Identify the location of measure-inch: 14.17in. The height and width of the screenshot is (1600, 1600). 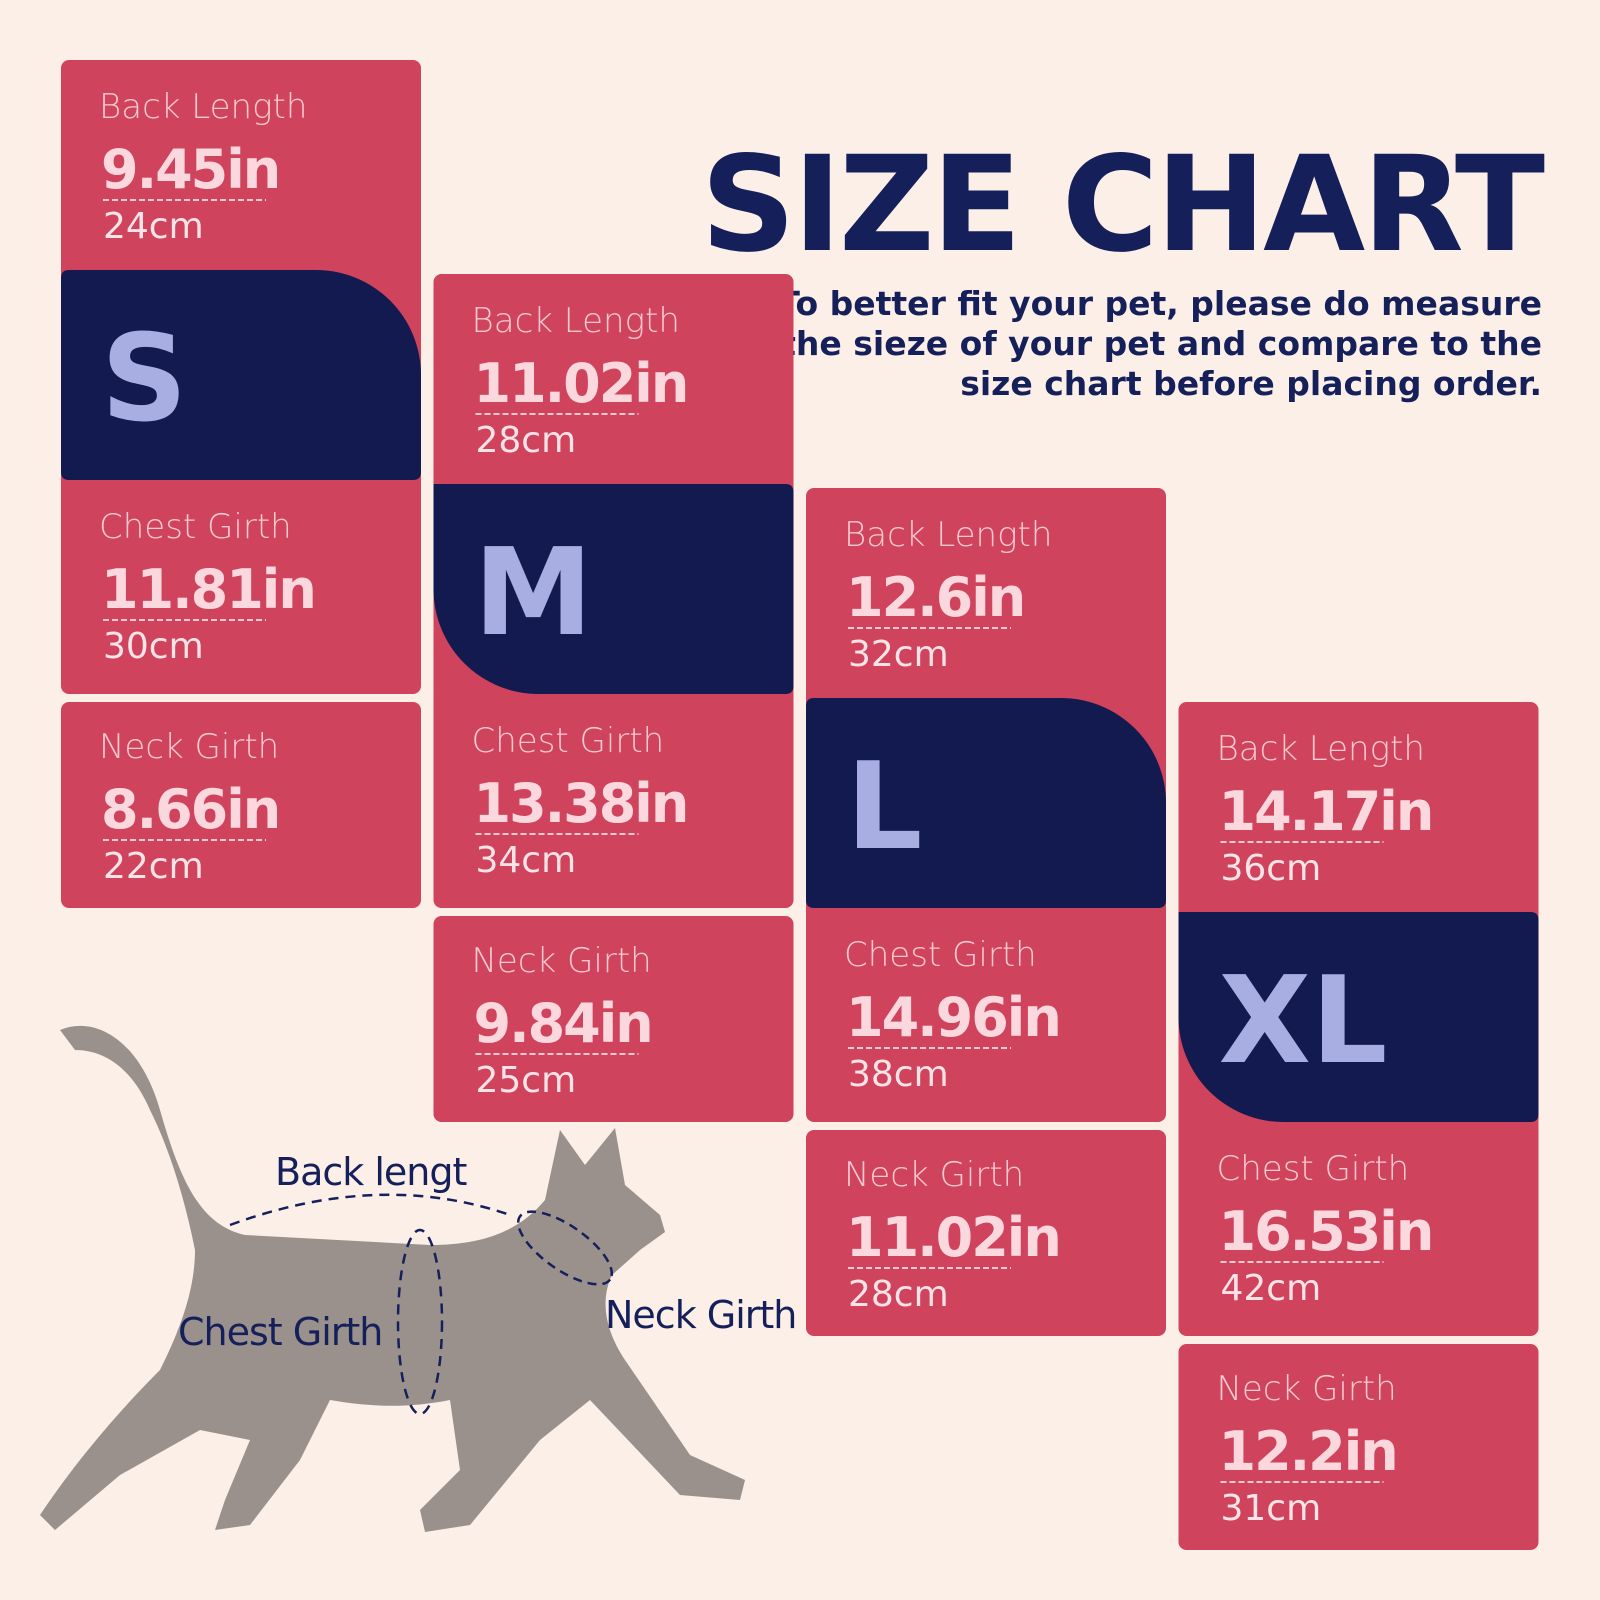
(1326, 811).